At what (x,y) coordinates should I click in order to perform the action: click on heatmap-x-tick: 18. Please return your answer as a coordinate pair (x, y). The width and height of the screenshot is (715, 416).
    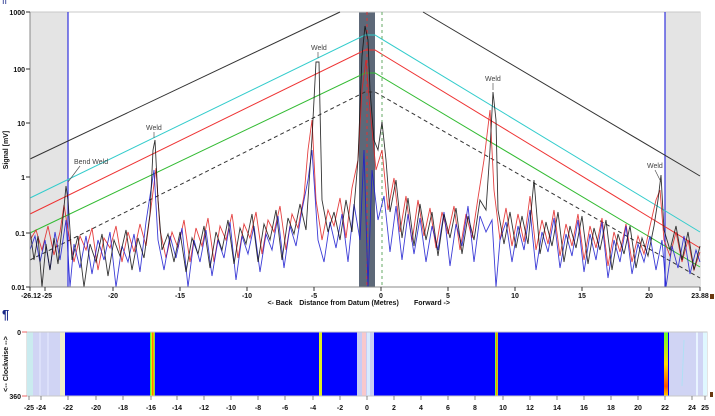
    Looking at the image, I should click on (611, 408).